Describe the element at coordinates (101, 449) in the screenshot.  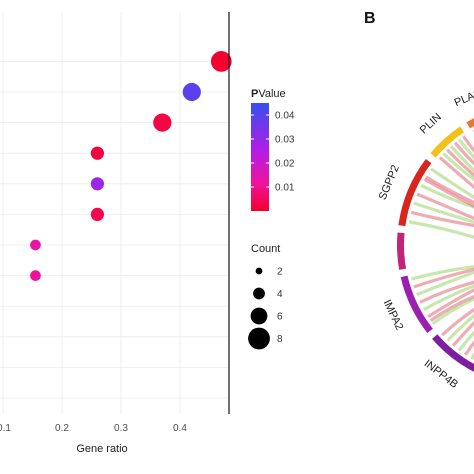
I see `x-axis-title: Gene ratio` at that location.